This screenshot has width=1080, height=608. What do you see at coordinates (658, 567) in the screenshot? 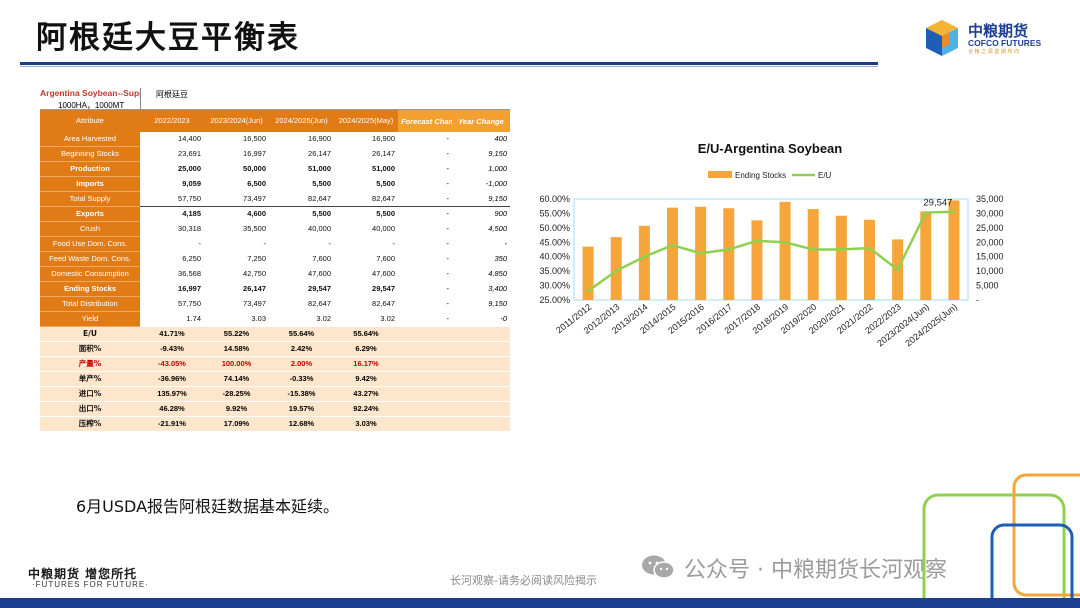
I see `wechat-icon` at bounding box center [658, 567].